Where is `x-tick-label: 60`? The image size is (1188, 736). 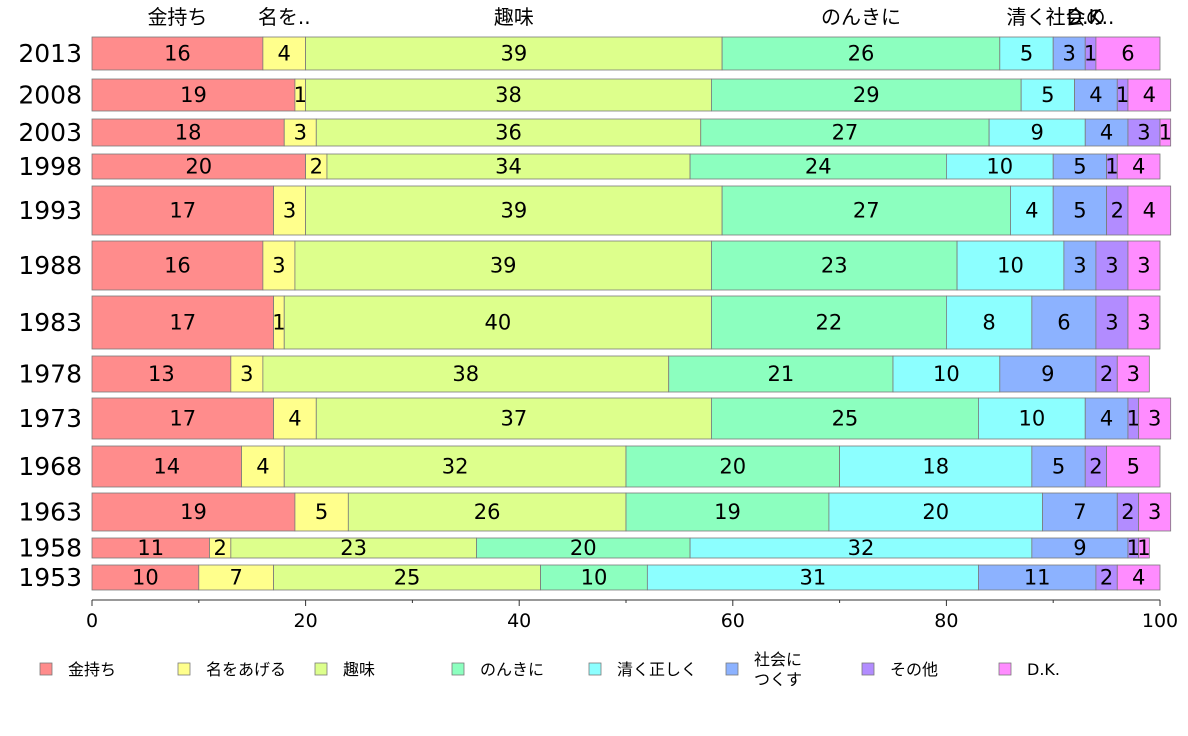 x-tick-label: 60 is located at coordinates (733, 621).